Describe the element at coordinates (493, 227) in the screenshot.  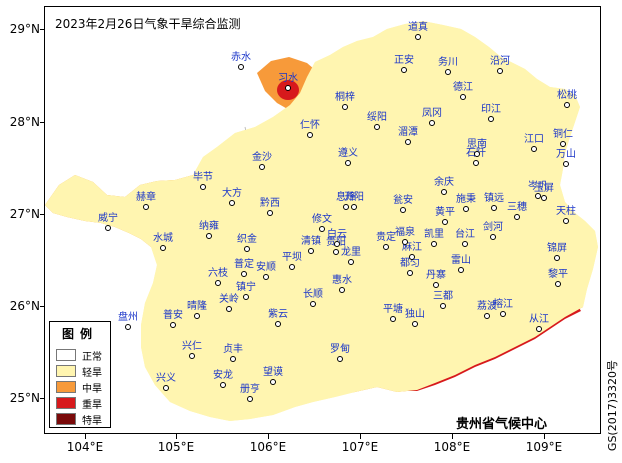
I see `city-label: 剑河` at that location.